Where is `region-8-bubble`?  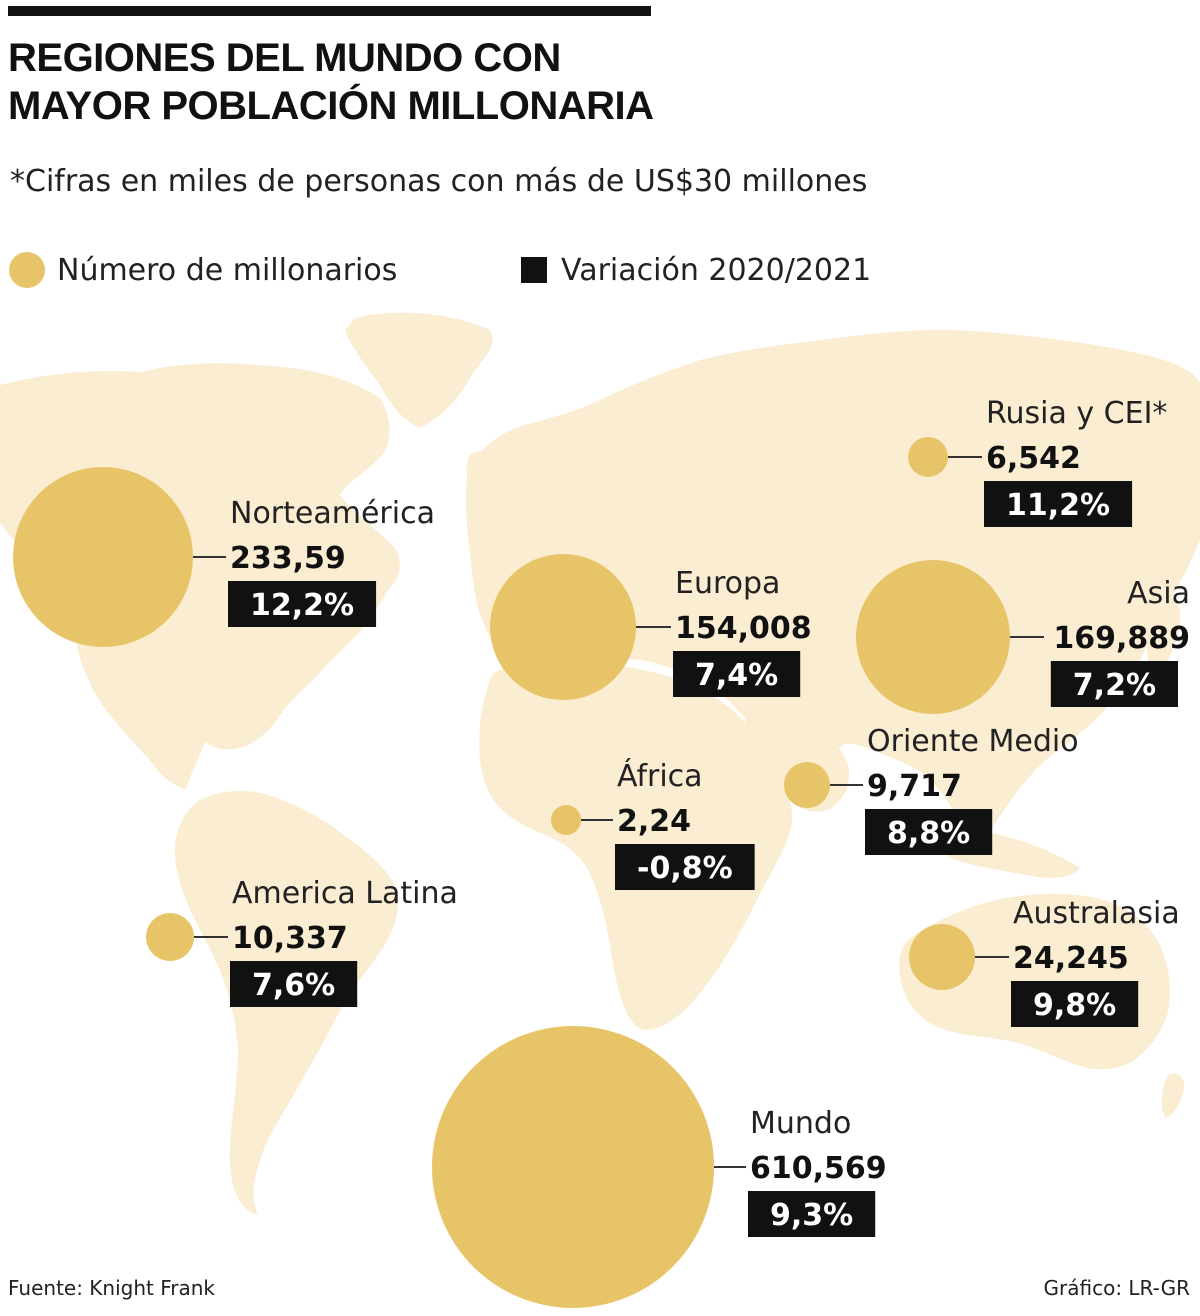 region-8-bubble is located at coordinates (942, 957).